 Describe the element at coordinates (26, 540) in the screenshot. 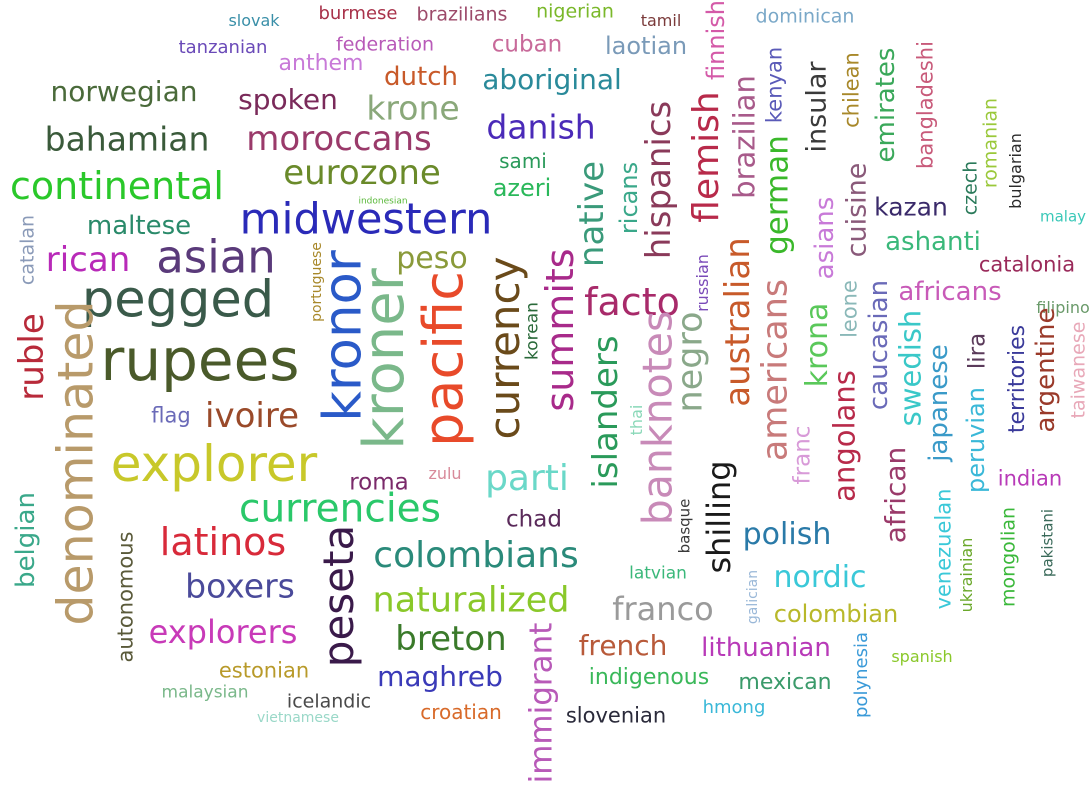

I see `word-belgian: belgian` at that location.